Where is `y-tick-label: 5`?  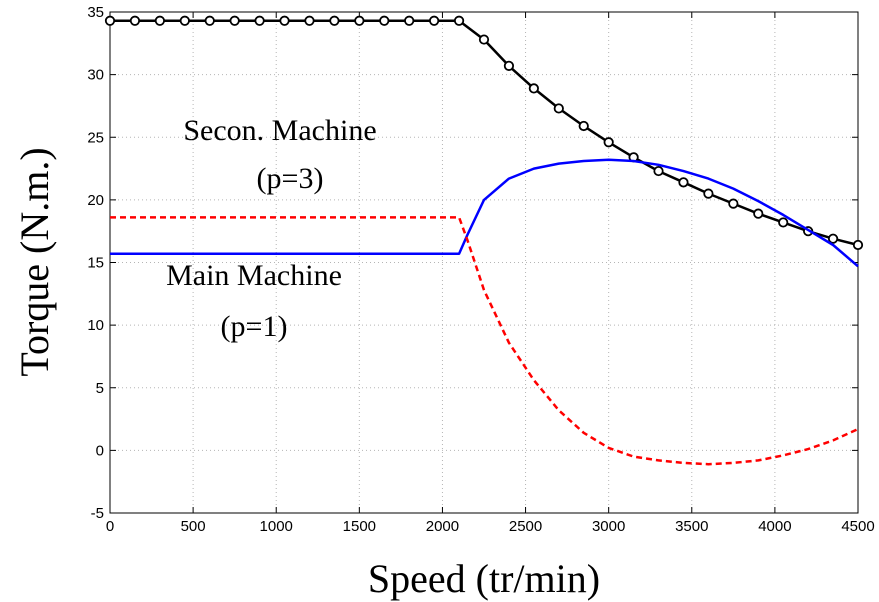
y-tick-label: 5 is located at coordinates (100, 388).